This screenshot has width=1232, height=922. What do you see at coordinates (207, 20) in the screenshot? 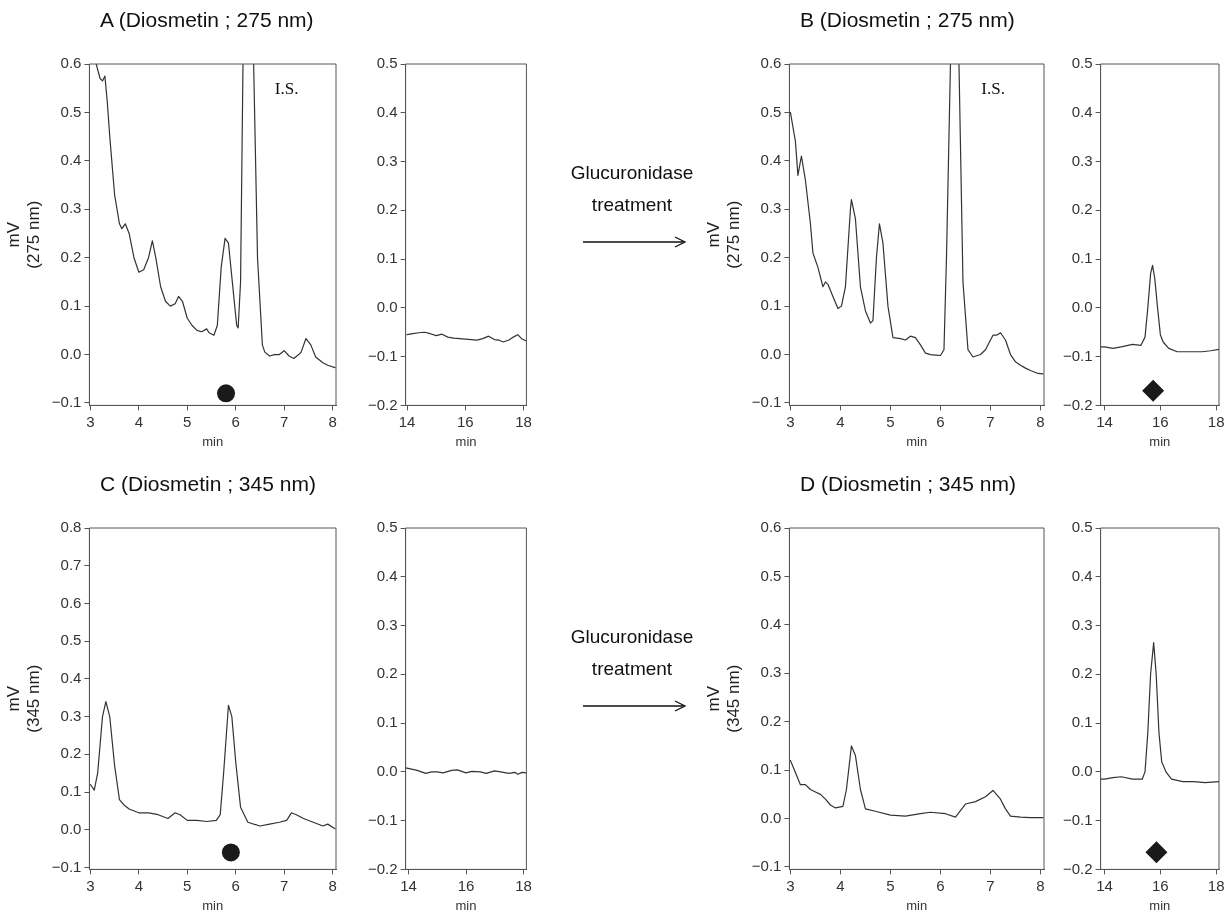
I see `chart-title: A (Diosmetin ; 275 nm)` at bounding box center [207, 20].